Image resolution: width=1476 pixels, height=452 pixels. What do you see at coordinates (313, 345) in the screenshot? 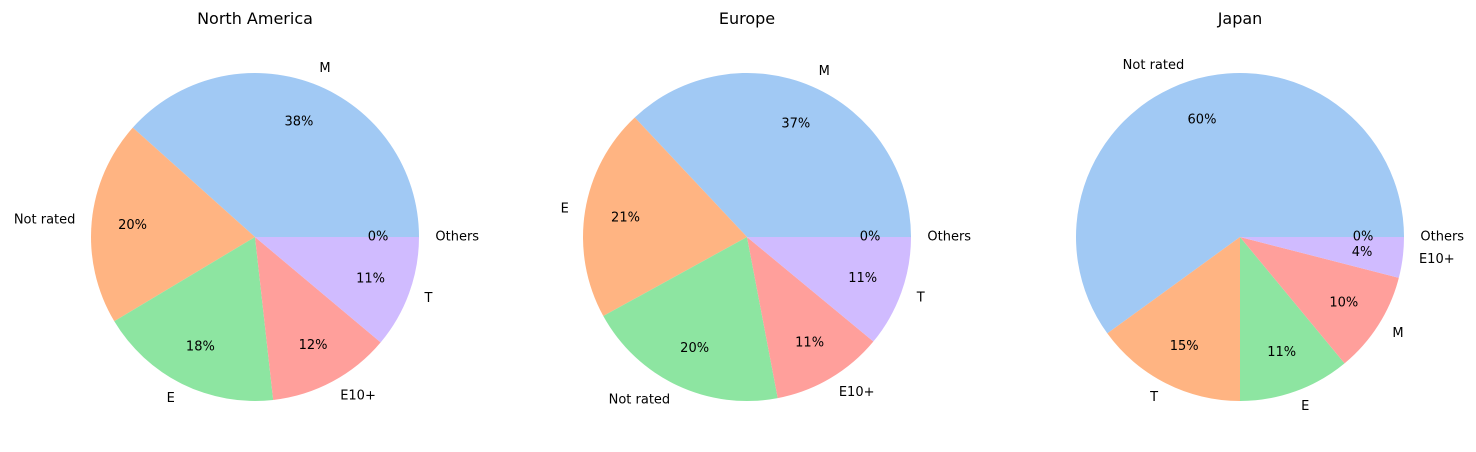
I see `slice-percent-e10: 12%` at bounding box center [313, 345].